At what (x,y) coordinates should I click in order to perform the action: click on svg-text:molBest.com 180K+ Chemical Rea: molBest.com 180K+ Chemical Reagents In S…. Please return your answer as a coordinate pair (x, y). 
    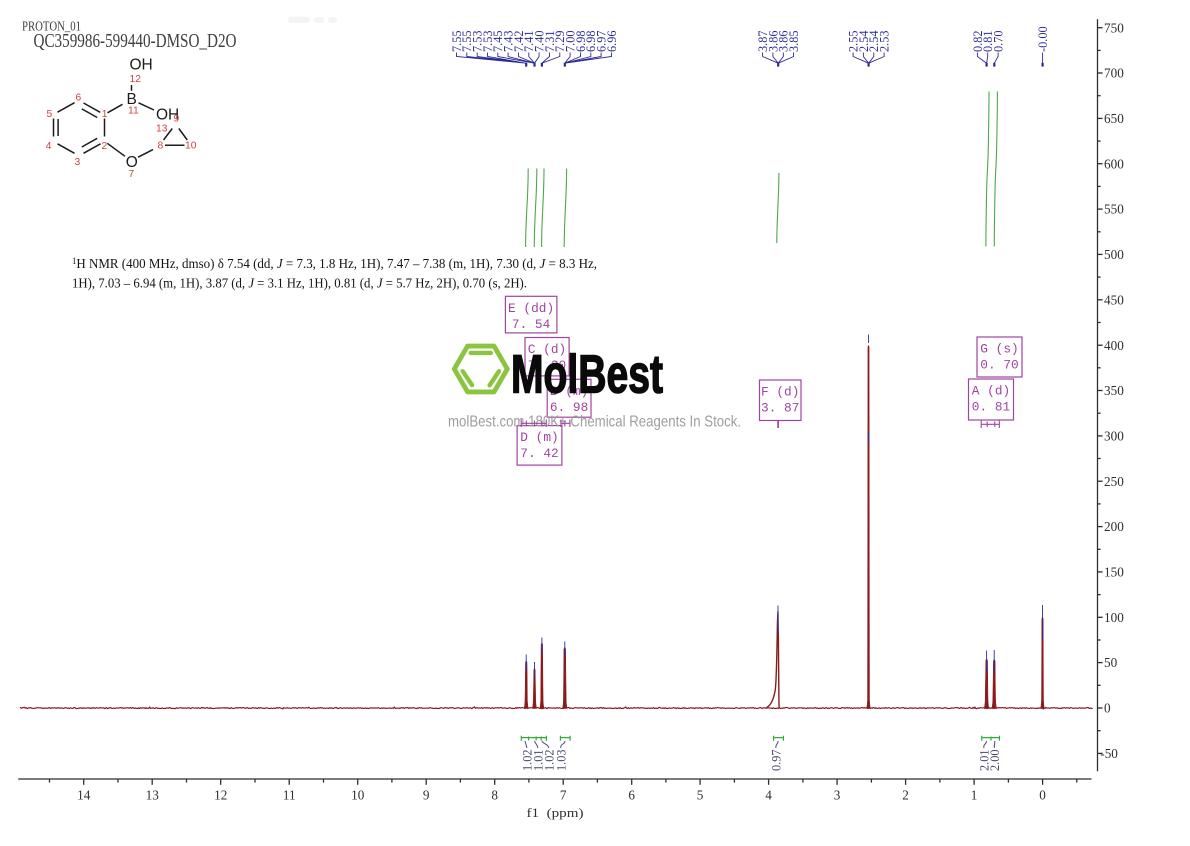
    Looking at the image, I should click on (594, 422).